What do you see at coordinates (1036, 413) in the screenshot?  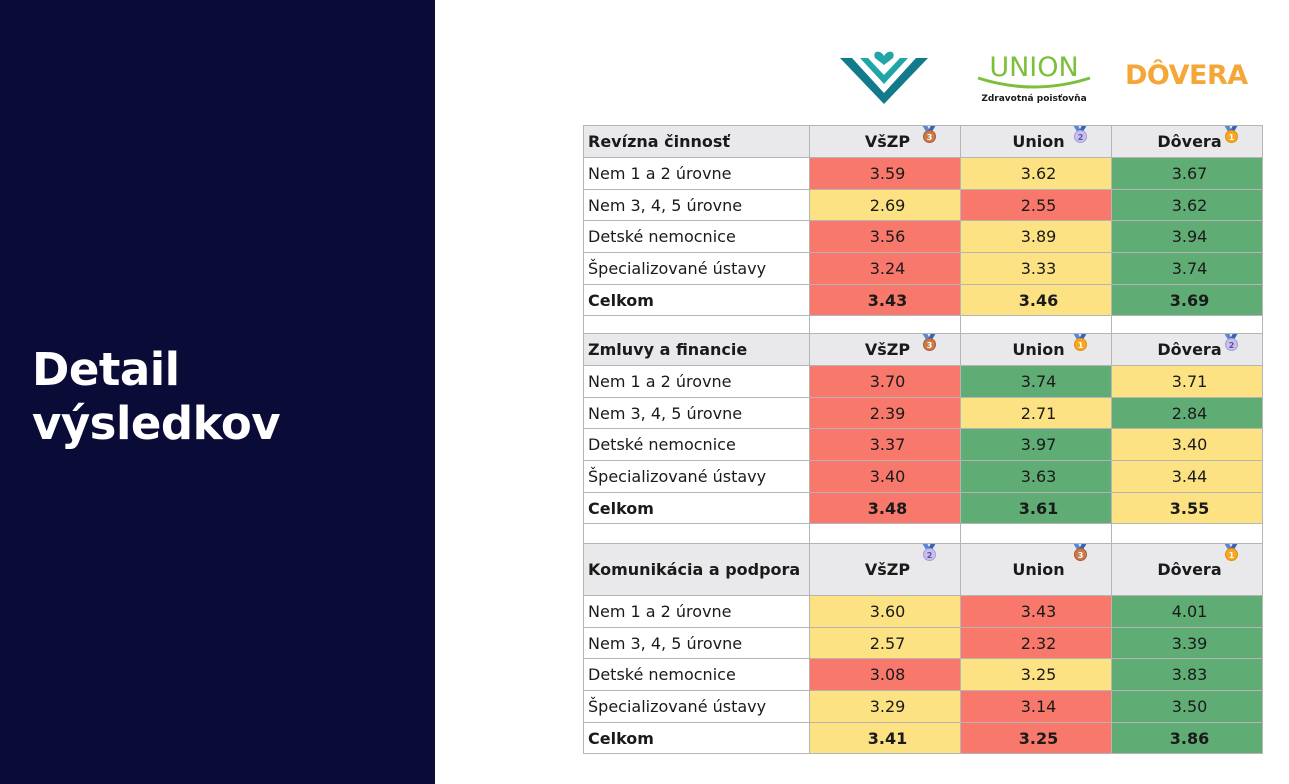 I see `score-cell: 2.71` at bounding box center [1036, 413].